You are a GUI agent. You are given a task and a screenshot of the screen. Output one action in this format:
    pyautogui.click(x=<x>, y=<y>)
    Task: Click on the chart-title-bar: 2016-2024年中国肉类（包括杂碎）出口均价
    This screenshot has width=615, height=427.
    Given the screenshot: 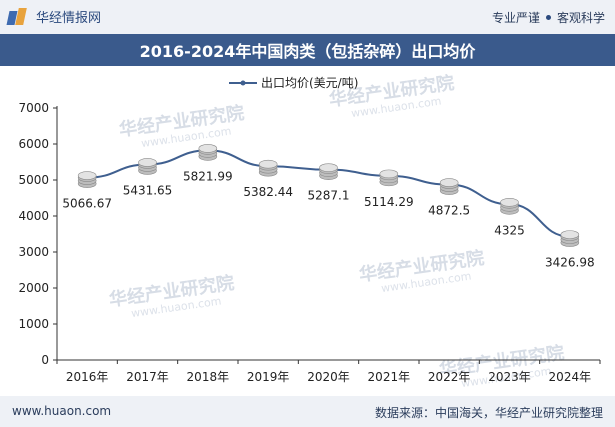 What is the action you would take?
    pyautogui.click(x=307, y=50)
    